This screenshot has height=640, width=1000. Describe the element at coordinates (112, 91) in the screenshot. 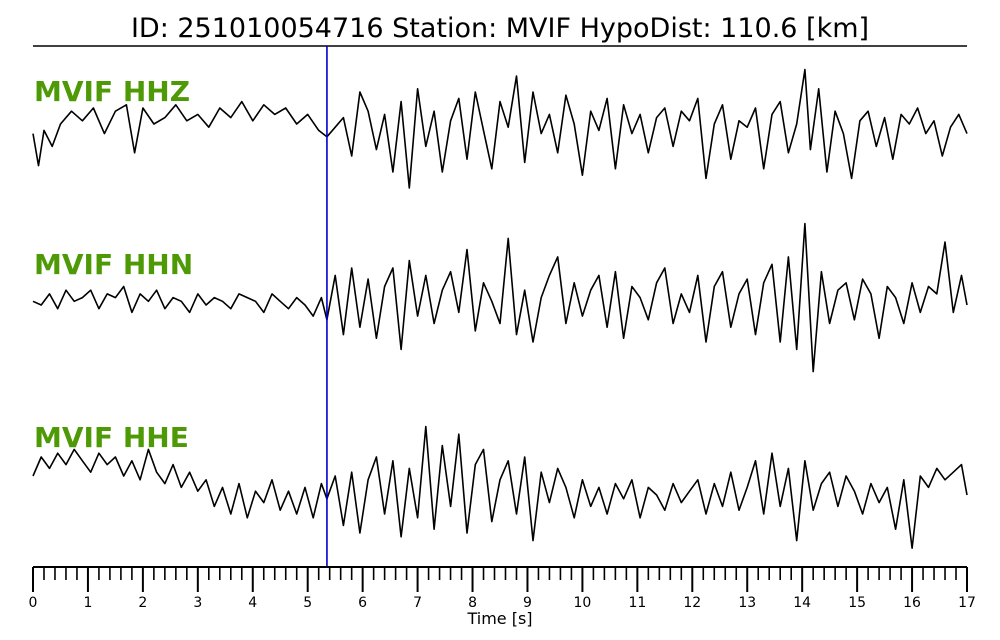

I see `trace-label-mvif-hhz: MVIF HHZ` at that location.